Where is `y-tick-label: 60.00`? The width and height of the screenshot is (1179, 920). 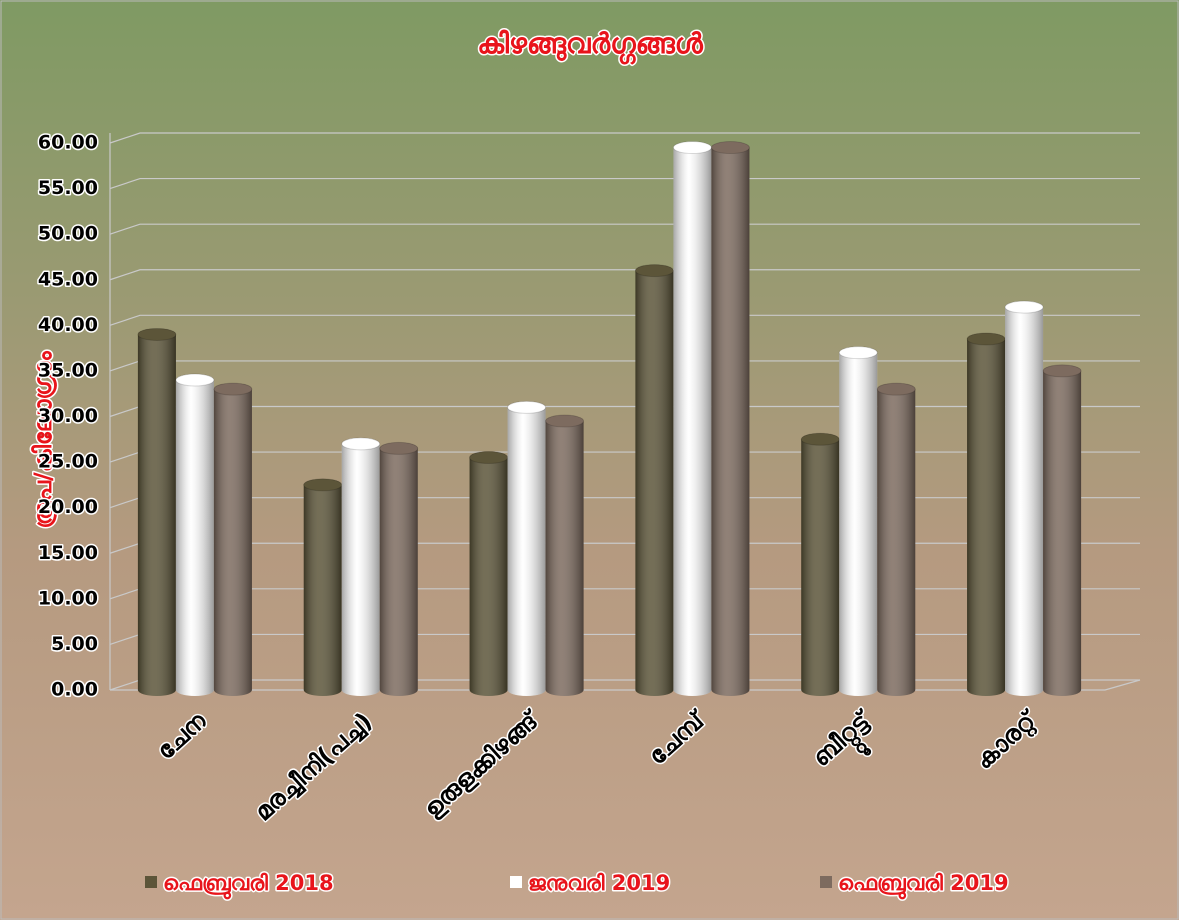
y-tick-label: 60.00 is located at coordinates (68, 143).